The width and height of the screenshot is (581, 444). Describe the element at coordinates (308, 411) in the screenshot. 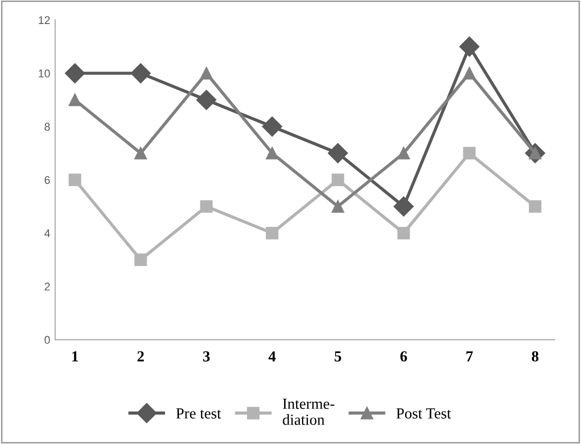

I see `legend-label: Interme- diation` at that location.